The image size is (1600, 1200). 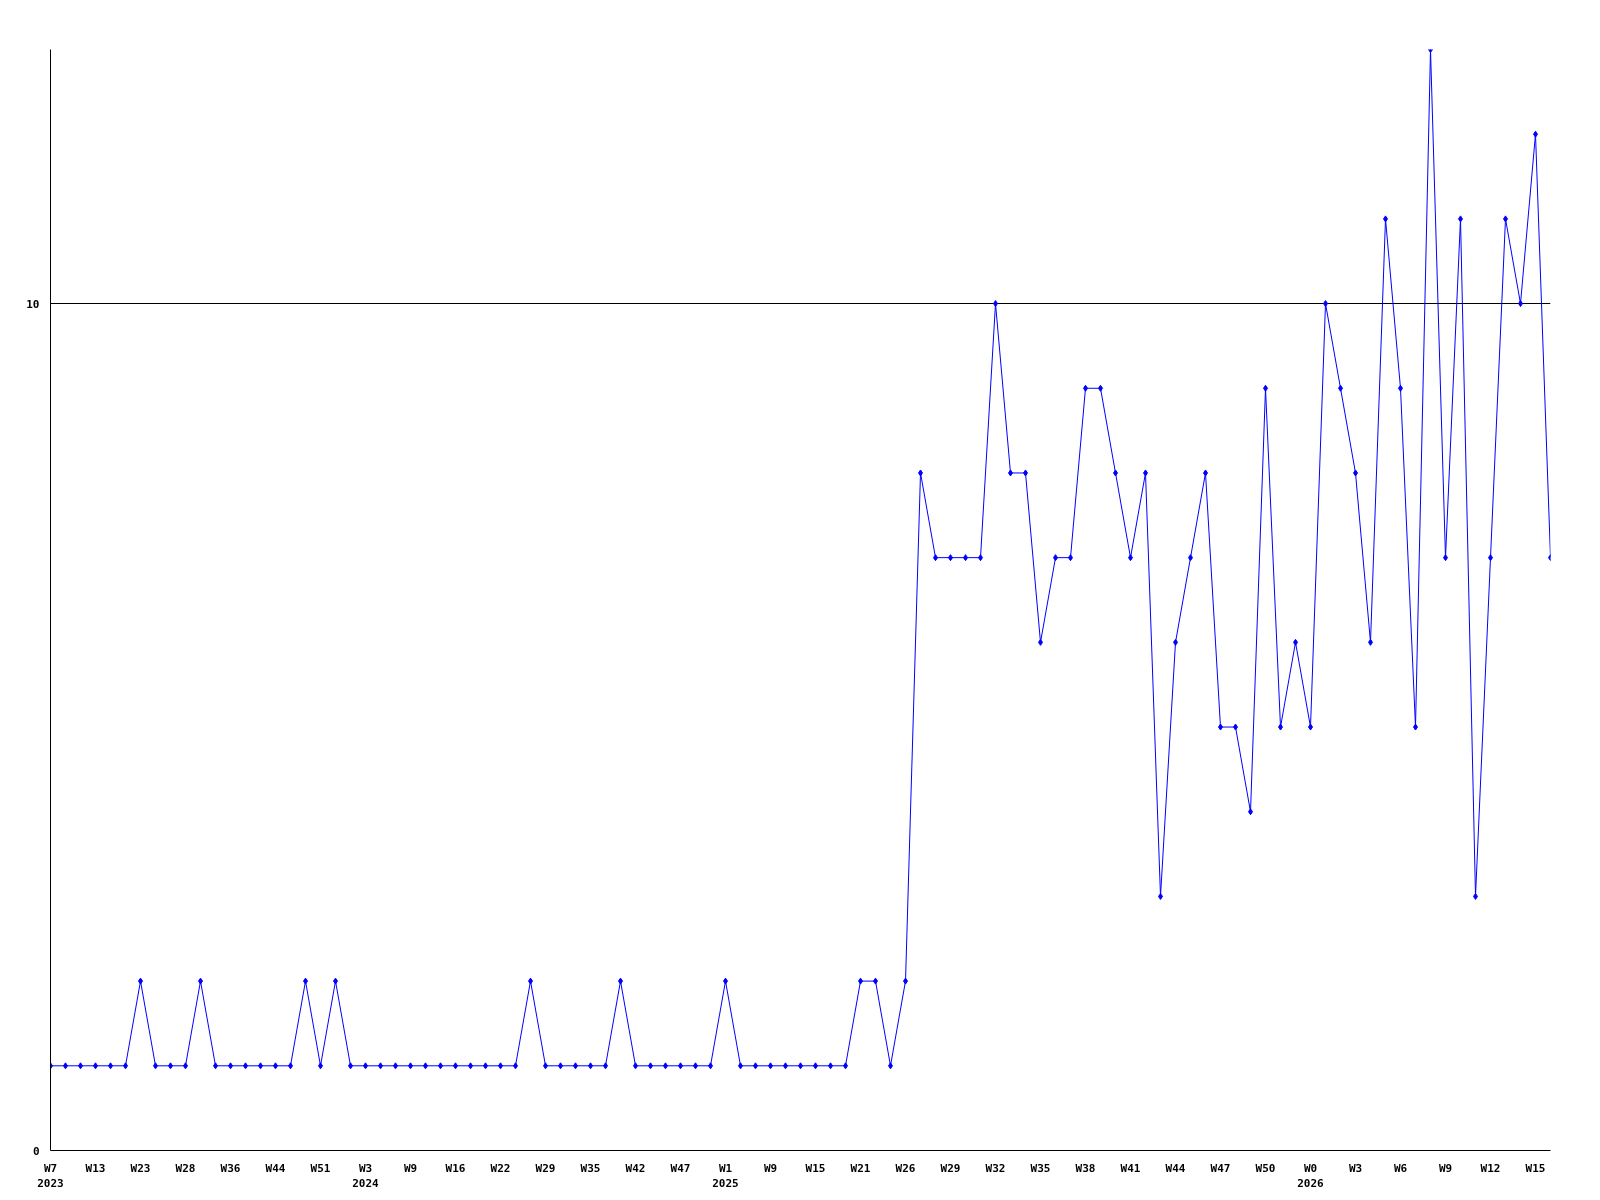 I want to click on x-tick-label: W41, so click(x=1130, y=1168).